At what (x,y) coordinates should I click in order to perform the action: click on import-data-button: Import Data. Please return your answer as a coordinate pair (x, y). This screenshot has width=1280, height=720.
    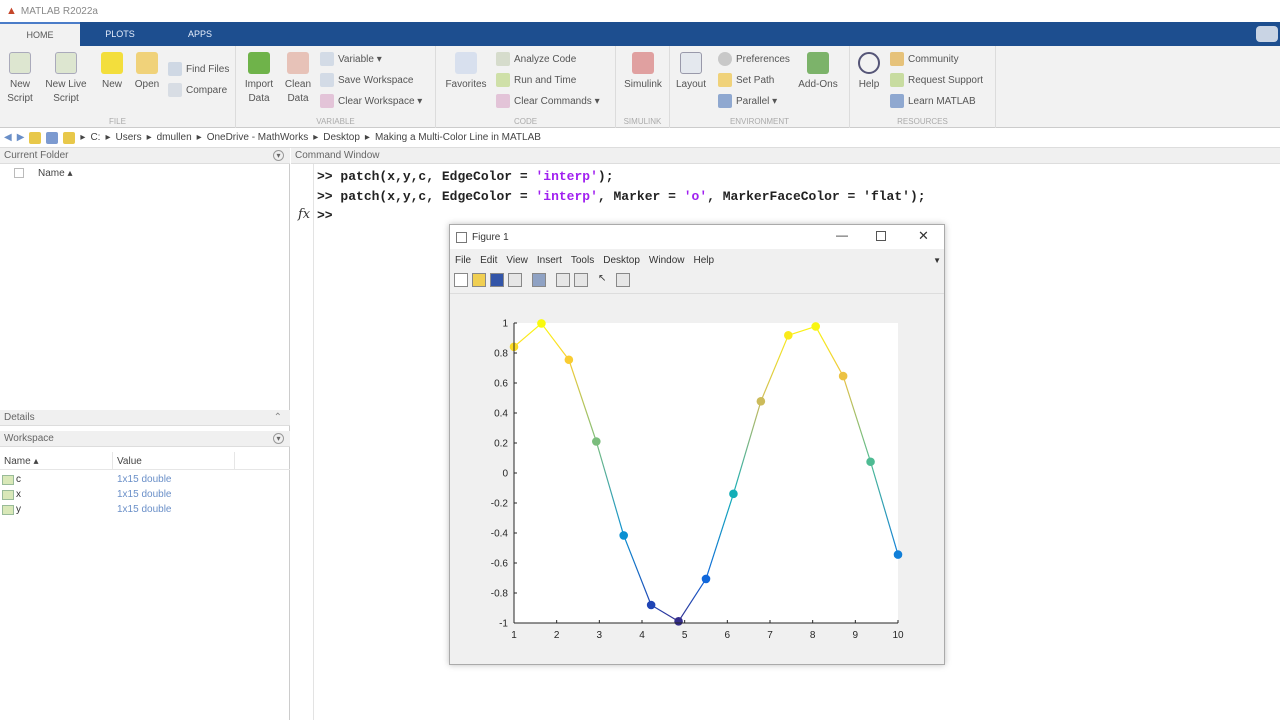
    Looking at the image, I should click on (259, 79).